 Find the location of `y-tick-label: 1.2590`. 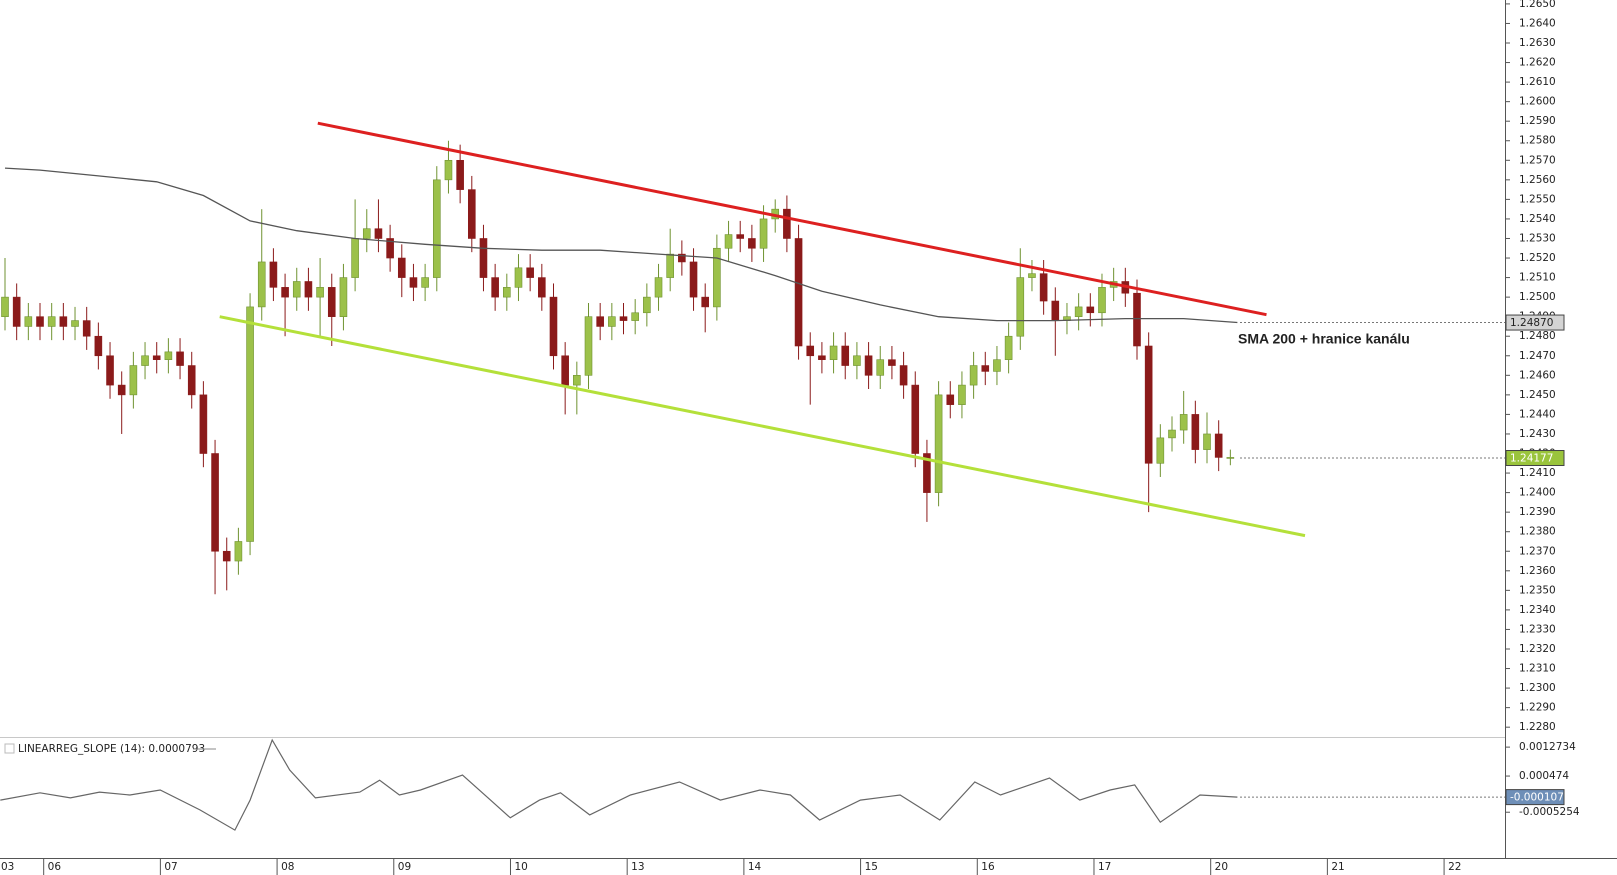

y-tick-label: 1.2590 is located at coordinates (1537, 121).